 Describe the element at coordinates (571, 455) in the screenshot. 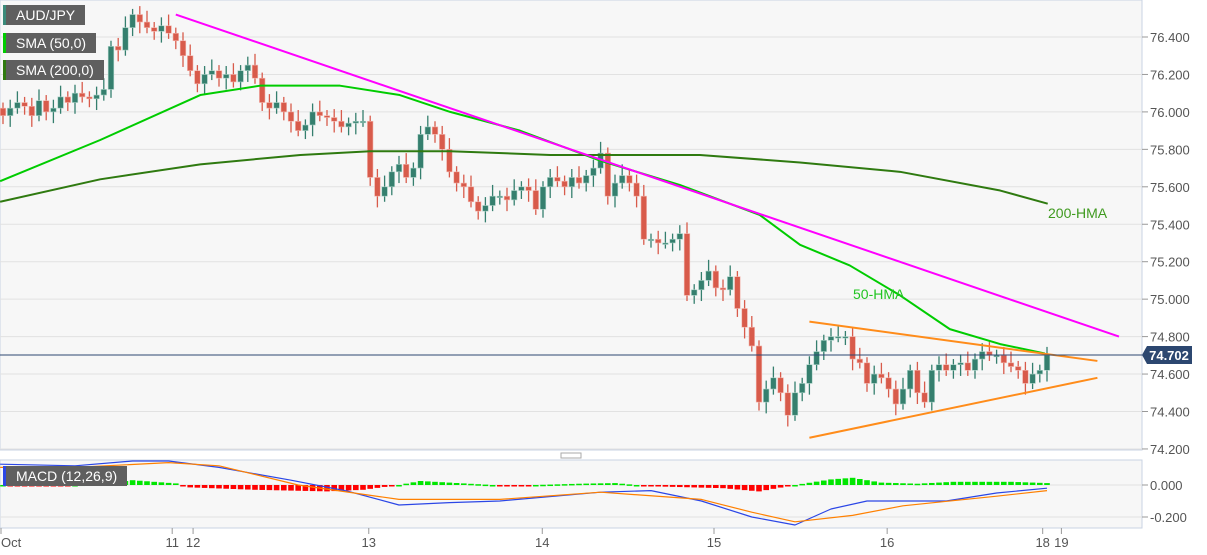

I see `panel-resize-handle` at that location.